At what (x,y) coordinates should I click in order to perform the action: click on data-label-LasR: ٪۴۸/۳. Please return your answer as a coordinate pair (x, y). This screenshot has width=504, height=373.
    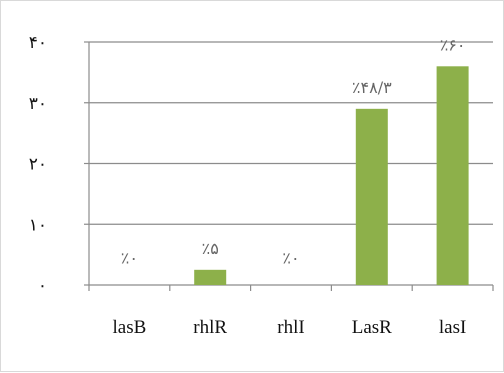
    Looking at the image, I should click on (372, 87).